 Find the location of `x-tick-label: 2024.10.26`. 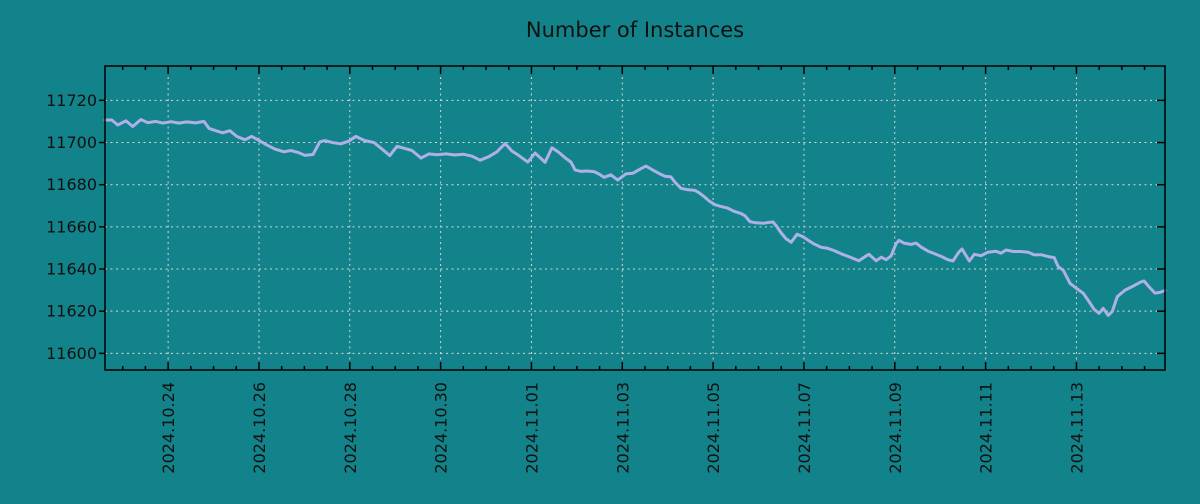

x-tick-label: 2024.10.26 is located at coordinates (259, 428).